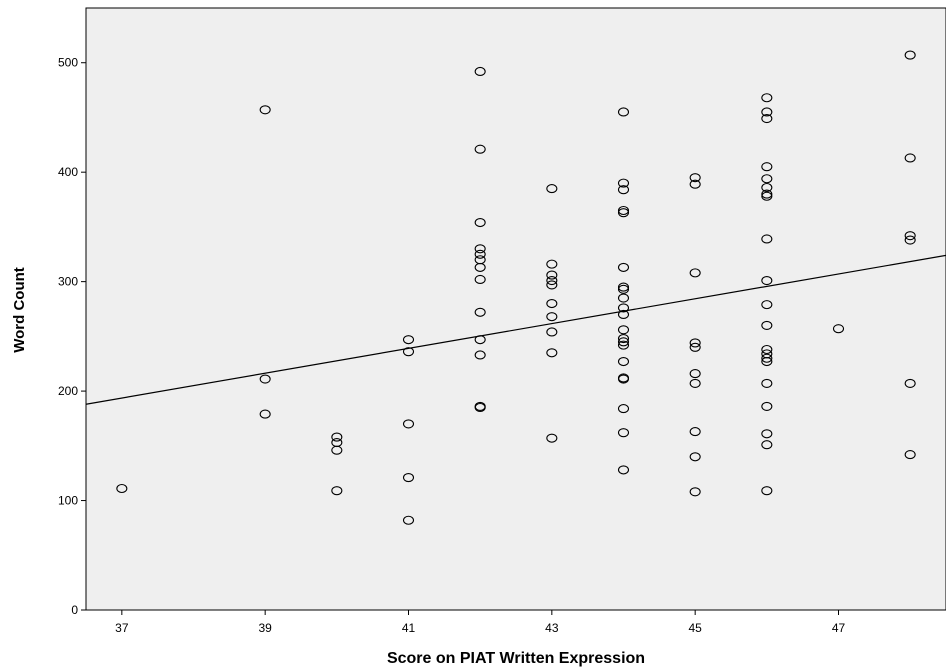 The width and height of the screenshot is (946, 667). I want to click on x-tick-label: 39, so click(265, 628).